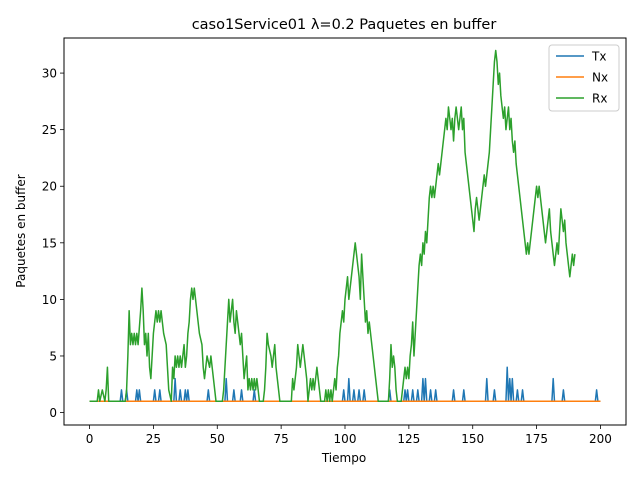  What do you see at coordinates (472, 439) in the screenshot?
I see `x-tick-label: 150` at bounding box center [472, 439].